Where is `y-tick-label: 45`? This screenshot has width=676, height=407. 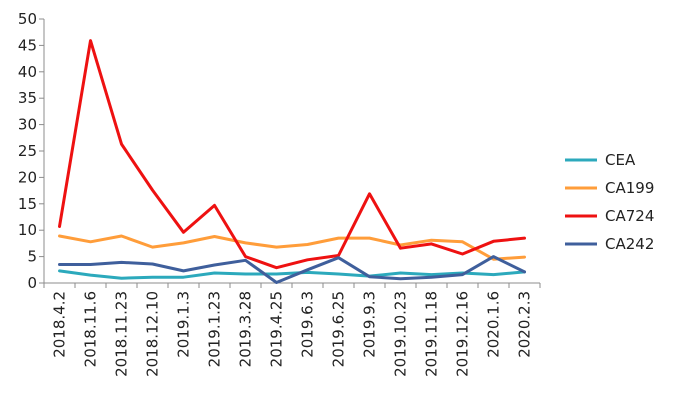
y-tick-label: 45 is located at coordinates (27, 45).